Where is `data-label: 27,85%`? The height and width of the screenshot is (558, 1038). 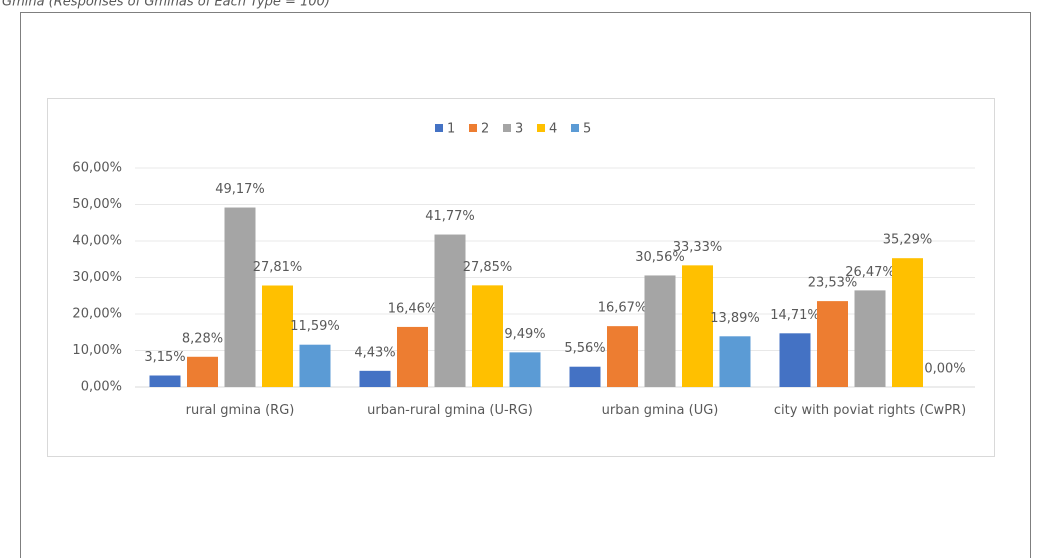 data-label: 27,85% is located at coordinates (488, 267).